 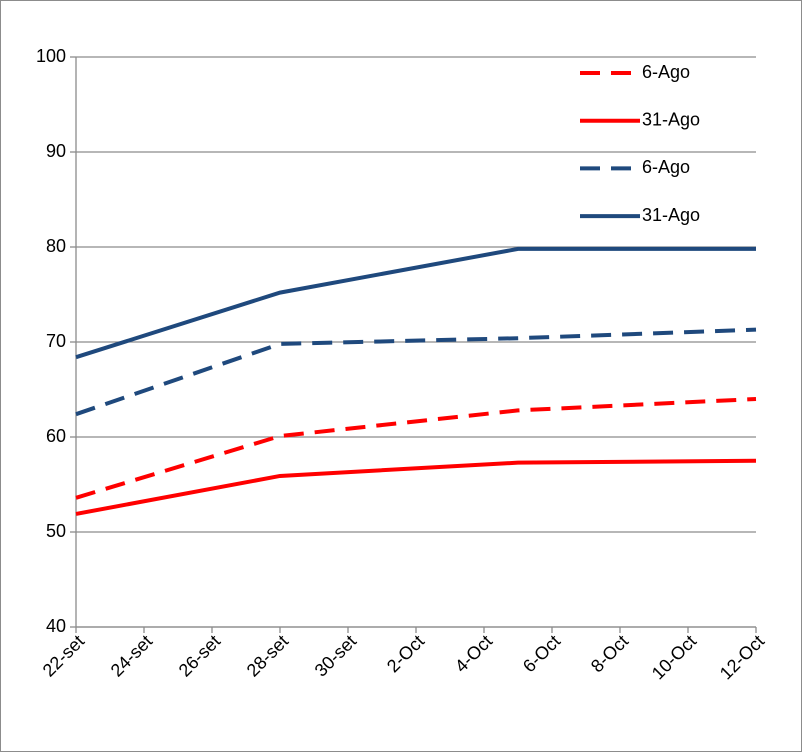 I want to click on y-tick-label: 50, so click(x=56, y=531).